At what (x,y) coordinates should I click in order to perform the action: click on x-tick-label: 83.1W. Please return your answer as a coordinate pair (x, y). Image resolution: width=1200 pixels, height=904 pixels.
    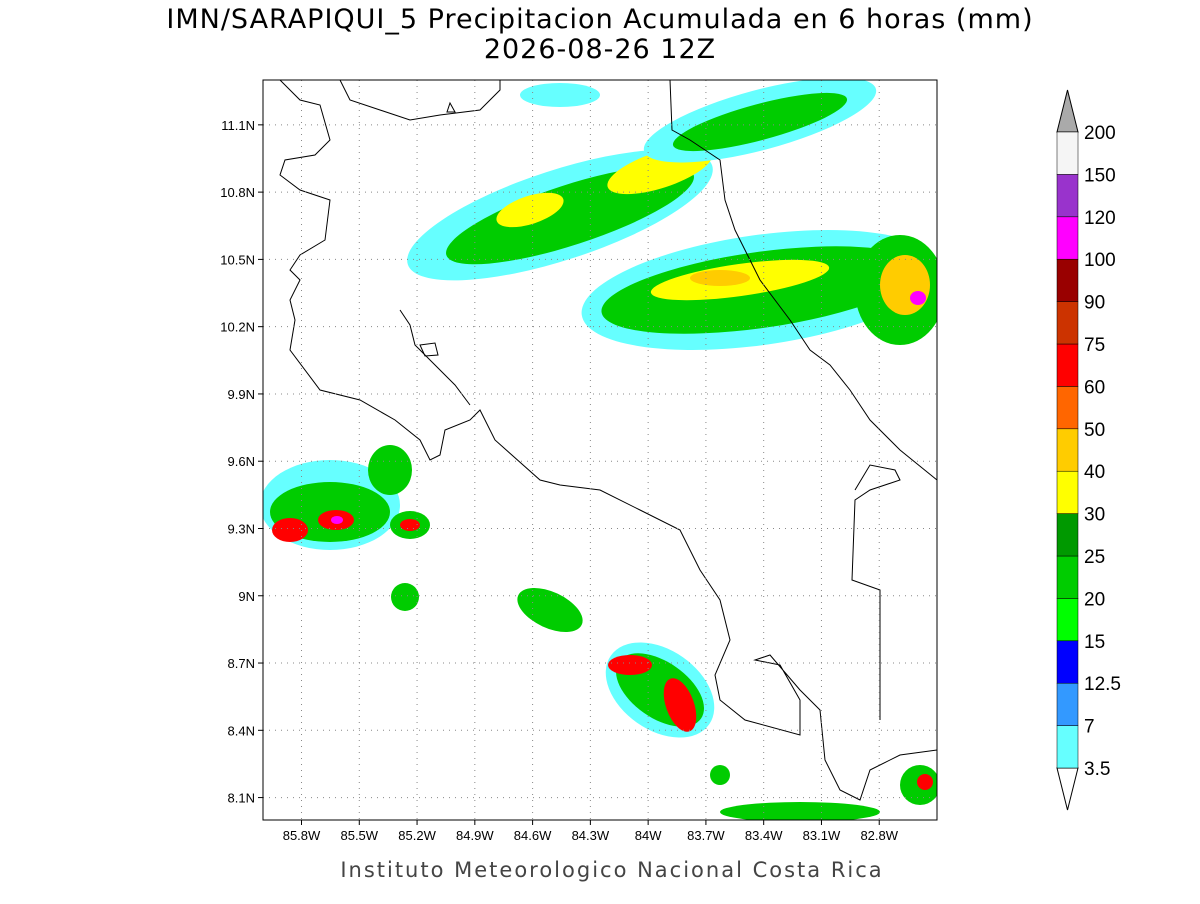
    Looking at the image, I should click on (822, 835).